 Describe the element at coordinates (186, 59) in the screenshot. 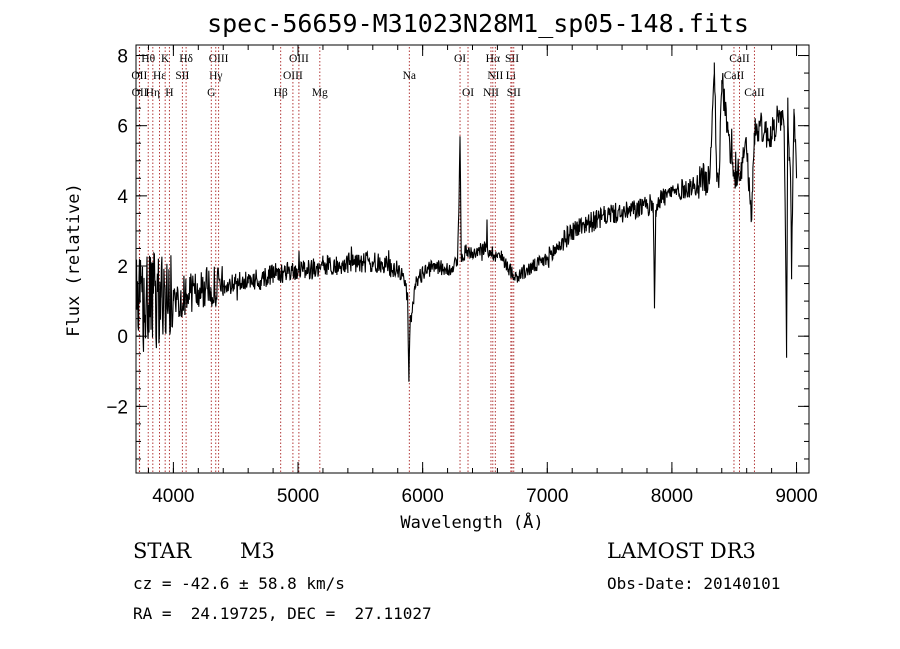

I see `line-label: Hδ` at that location.